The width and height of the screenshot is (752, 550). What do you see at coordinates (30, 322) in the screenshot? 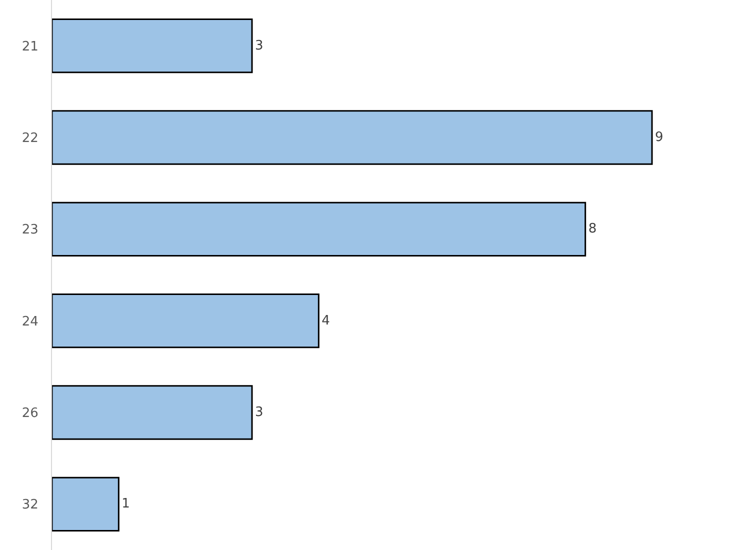
I see `y-tick-label: 24` at bounding box center [30, 322].